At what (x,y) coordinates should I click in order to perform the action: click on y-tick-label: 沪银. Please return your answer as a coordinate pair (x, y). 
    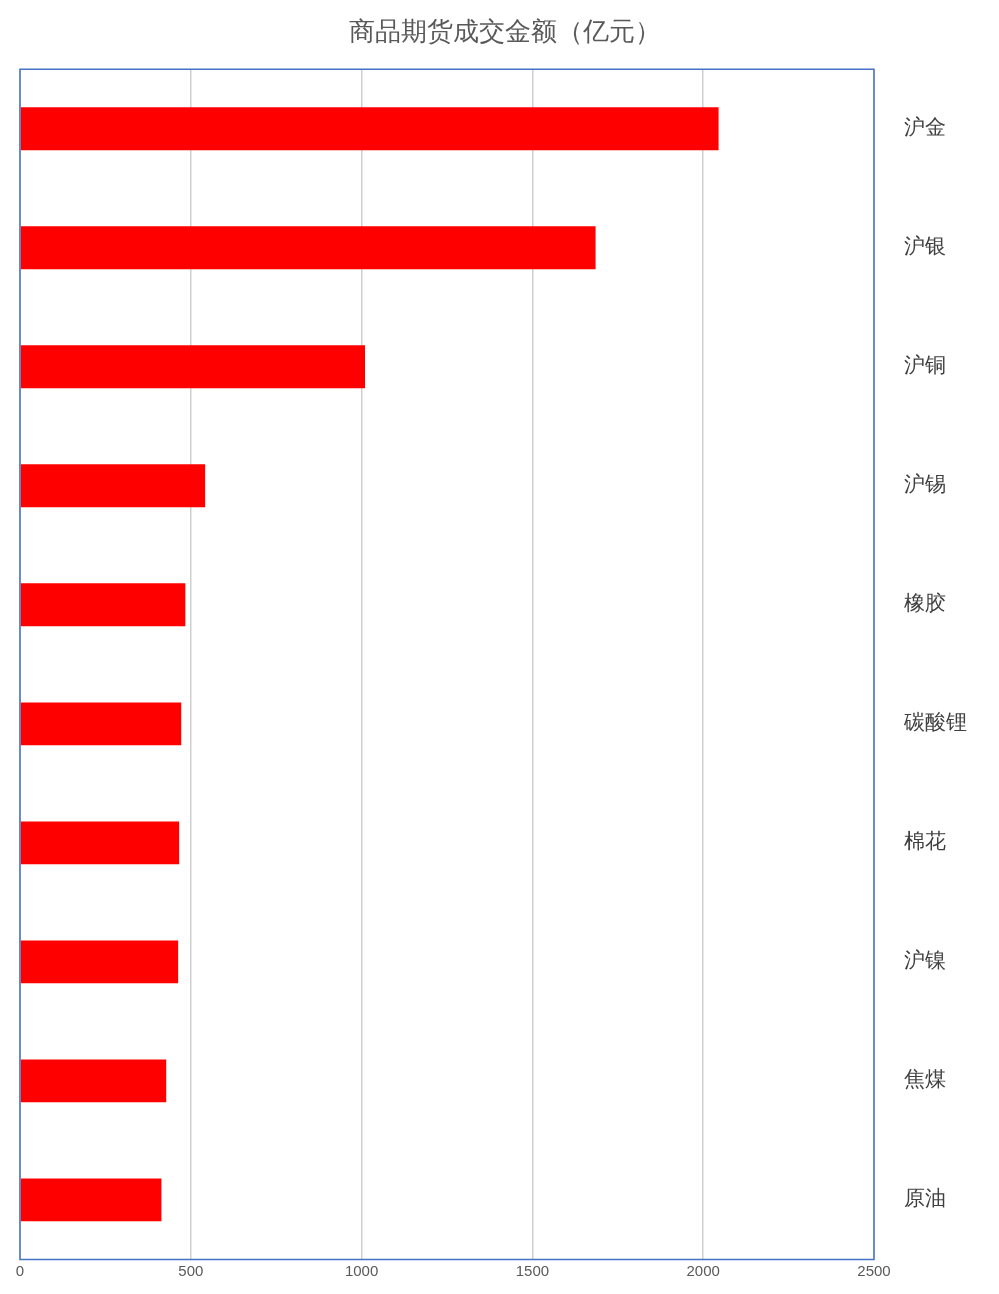
    Looking at the image, I should click on (925, 246).